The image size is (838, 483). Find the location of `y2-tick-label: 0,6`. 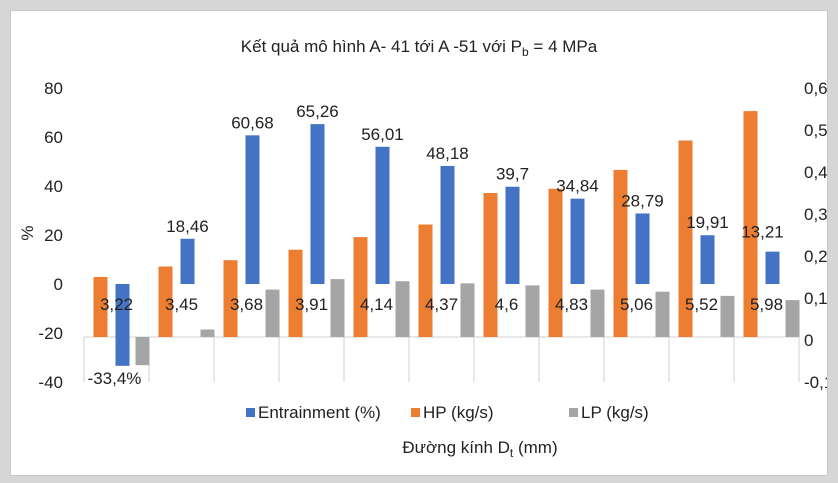

y2-tick-label: 0,6 is located at coordinates (815, 88).